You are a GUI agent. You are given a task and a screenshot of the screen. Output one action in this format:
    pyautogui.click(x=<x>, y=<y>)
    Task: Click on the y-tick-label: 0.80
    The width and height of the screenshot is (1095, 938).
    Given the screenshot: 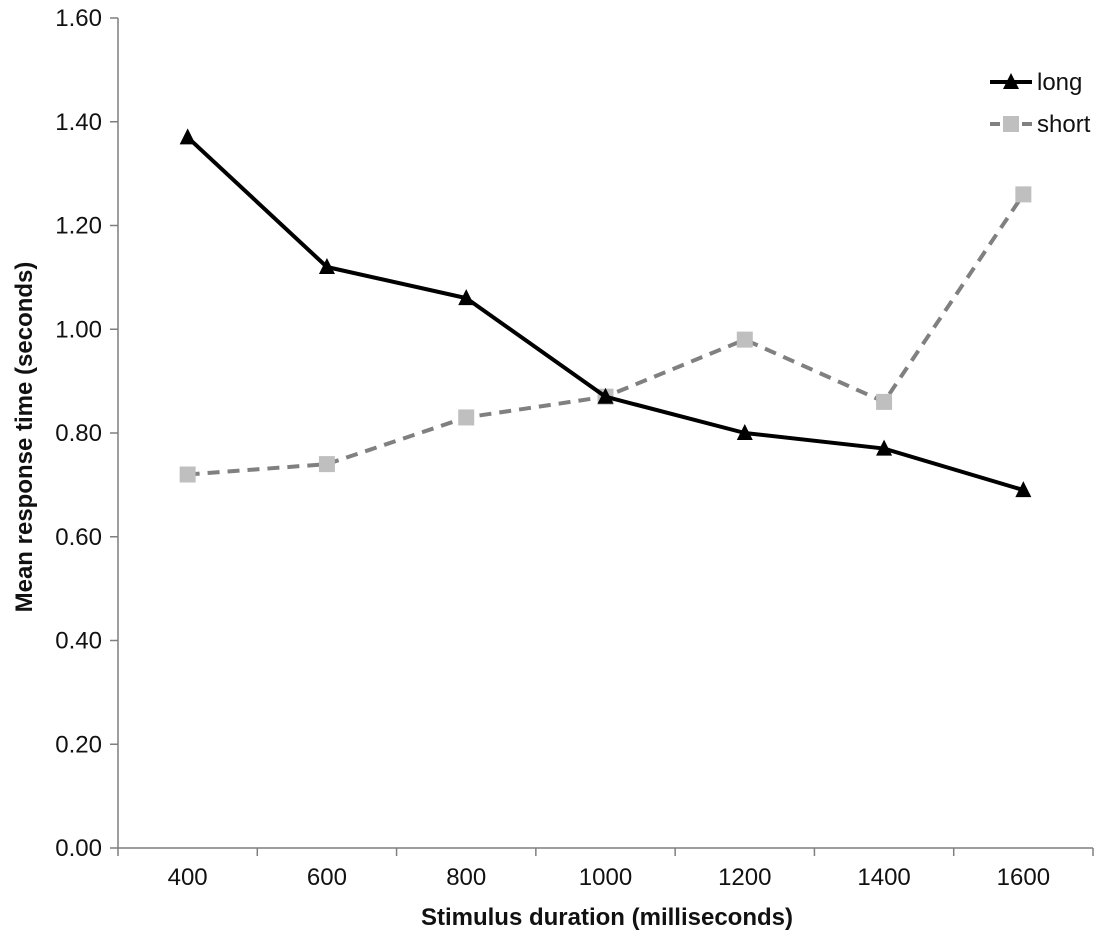 What is the action you would take?
    pyautogui.click(x=78, y=433)
    